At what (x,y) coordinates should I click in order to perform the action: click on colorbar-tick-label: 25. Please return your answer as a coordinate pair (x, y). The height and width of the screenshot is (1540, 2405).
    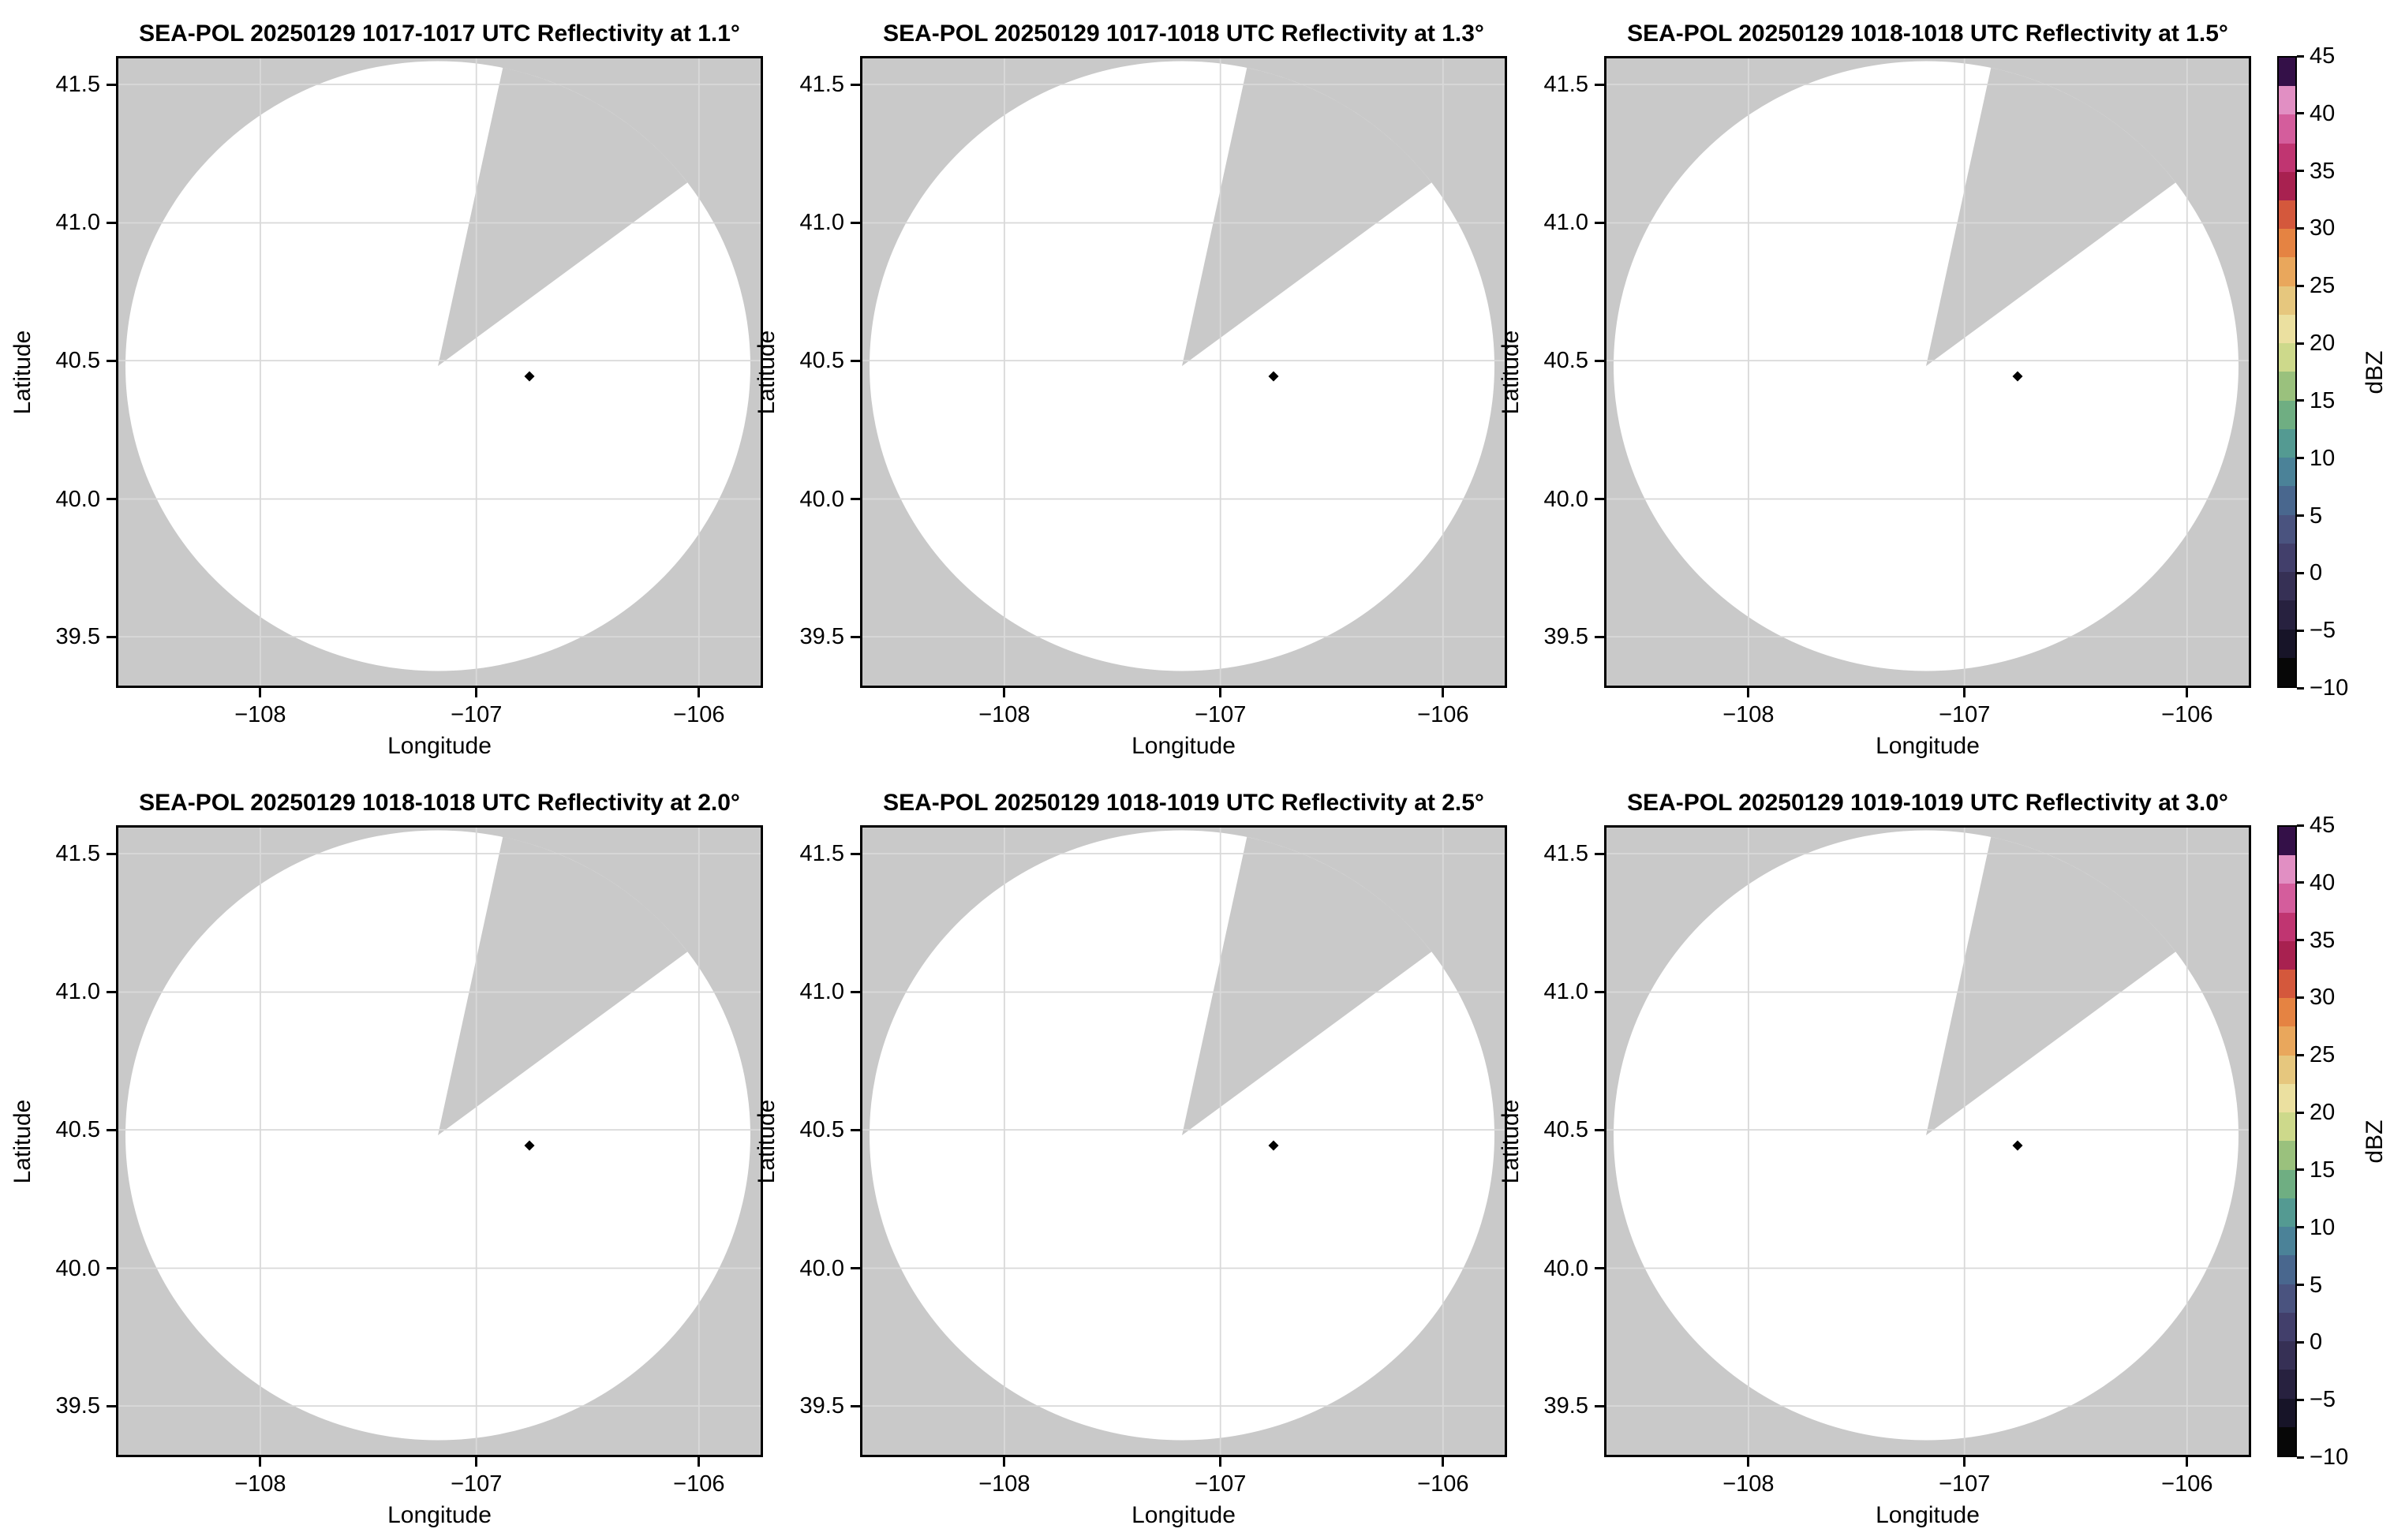
    Looking at the image, I should click on (2323, 1055).